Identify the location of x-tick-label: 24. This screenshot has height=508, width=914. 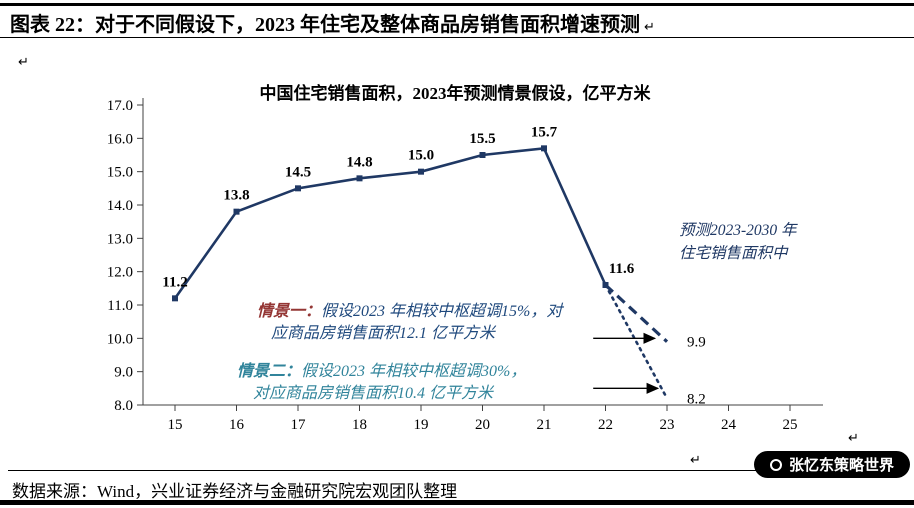
(729, 425).